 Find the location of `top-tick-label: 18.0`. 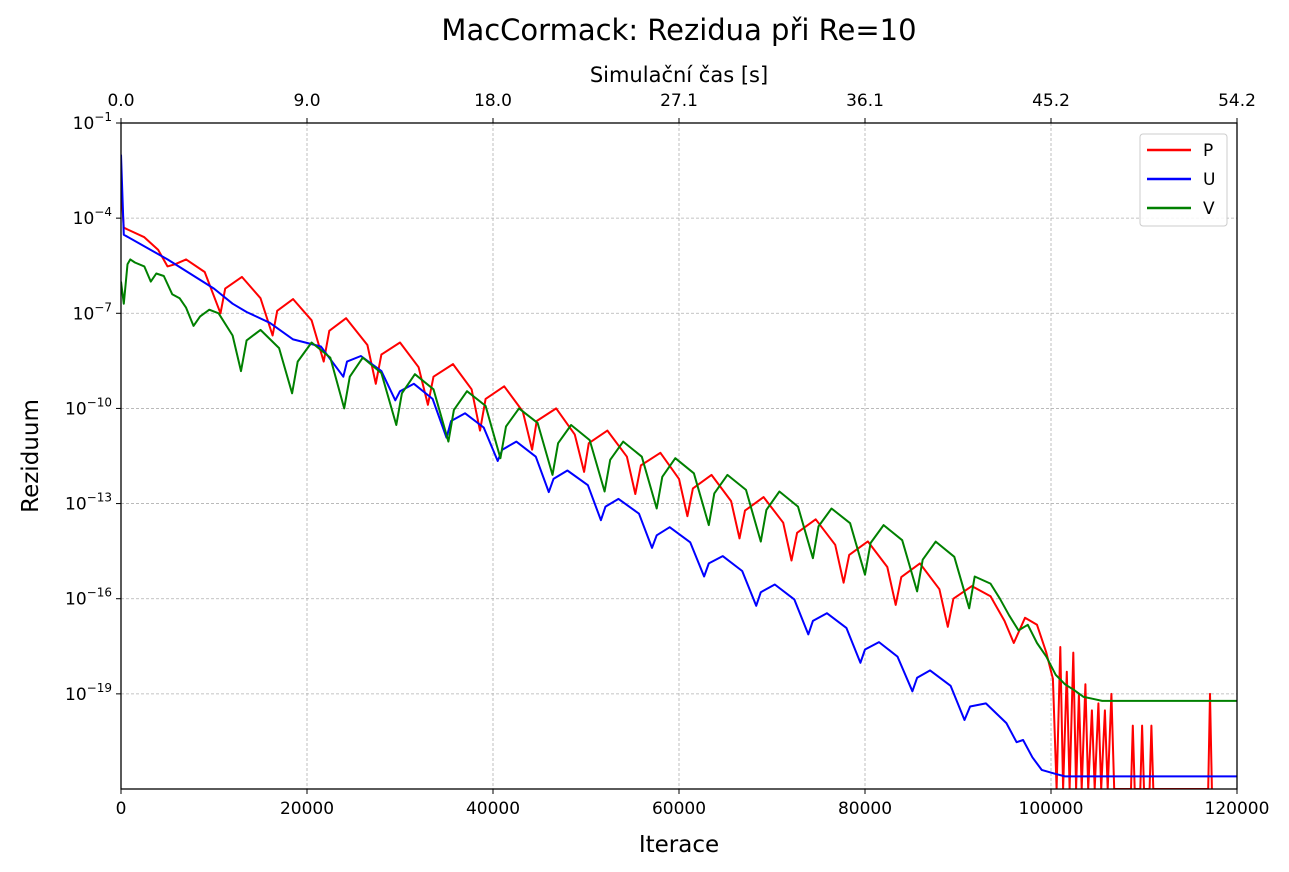

top-tick-label: 18.0 is located at coordinates (493, 101).